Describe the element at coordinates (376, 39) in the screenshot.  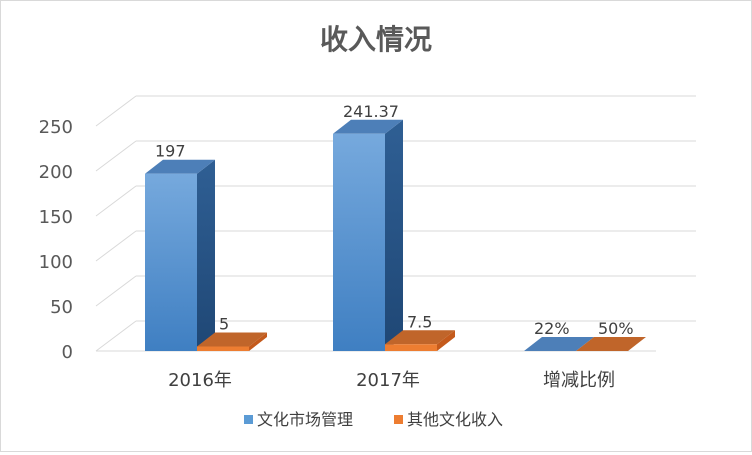
I see `chart-title: 收入情况` at that location.